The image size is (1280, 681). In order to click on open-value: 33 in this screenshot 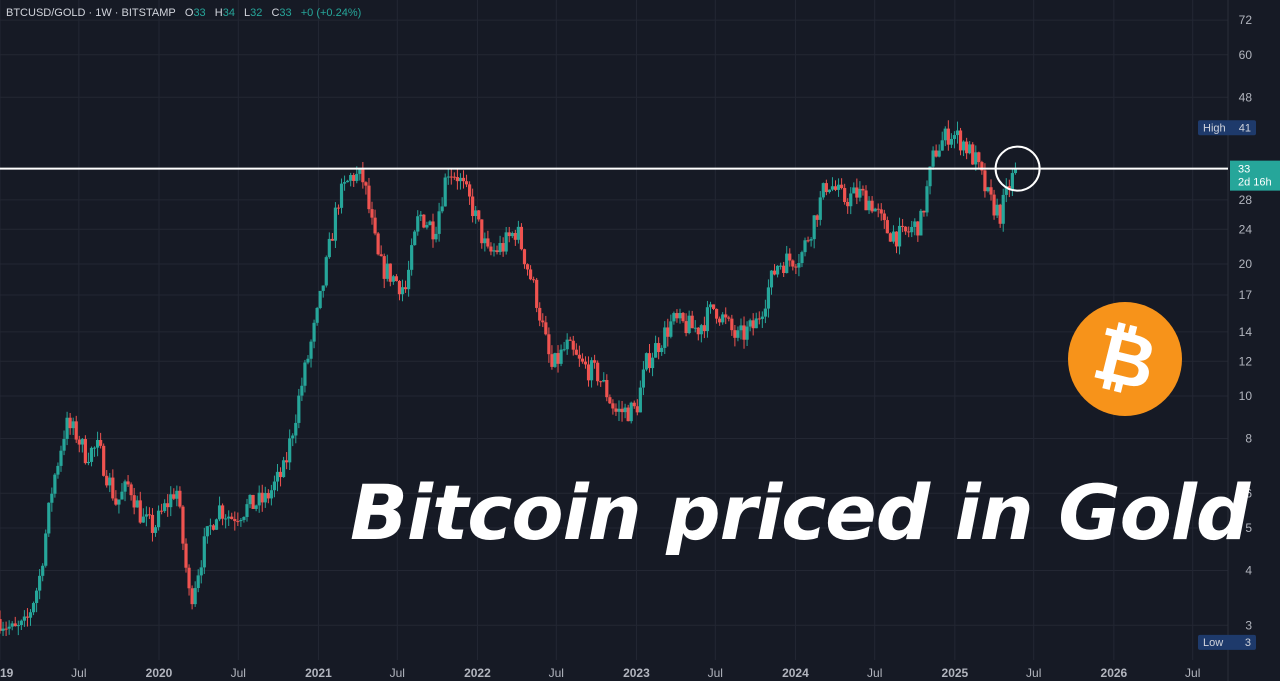, I will do `click(199, 13)`.